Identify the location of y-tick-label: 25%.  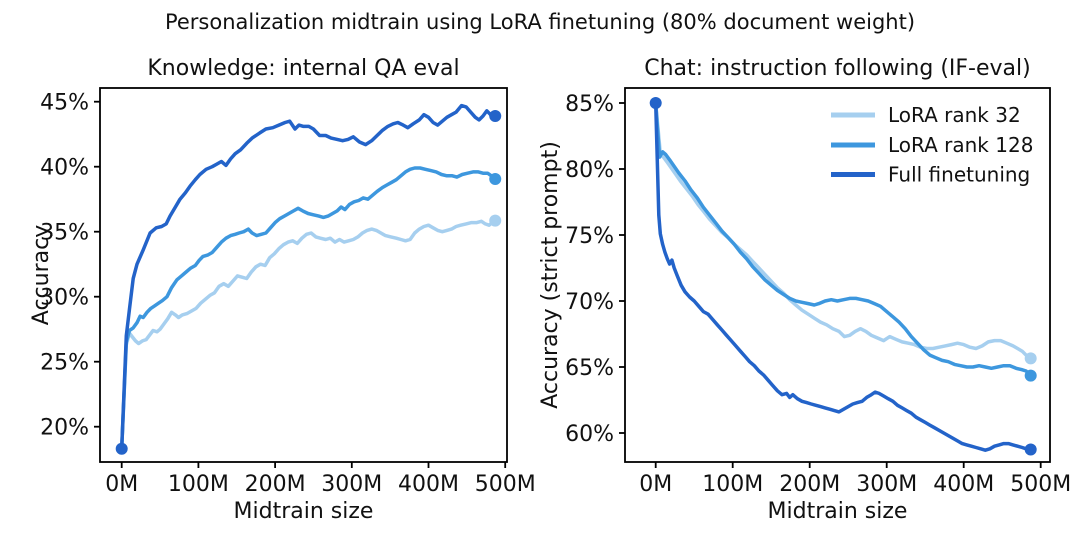
(64, 363).